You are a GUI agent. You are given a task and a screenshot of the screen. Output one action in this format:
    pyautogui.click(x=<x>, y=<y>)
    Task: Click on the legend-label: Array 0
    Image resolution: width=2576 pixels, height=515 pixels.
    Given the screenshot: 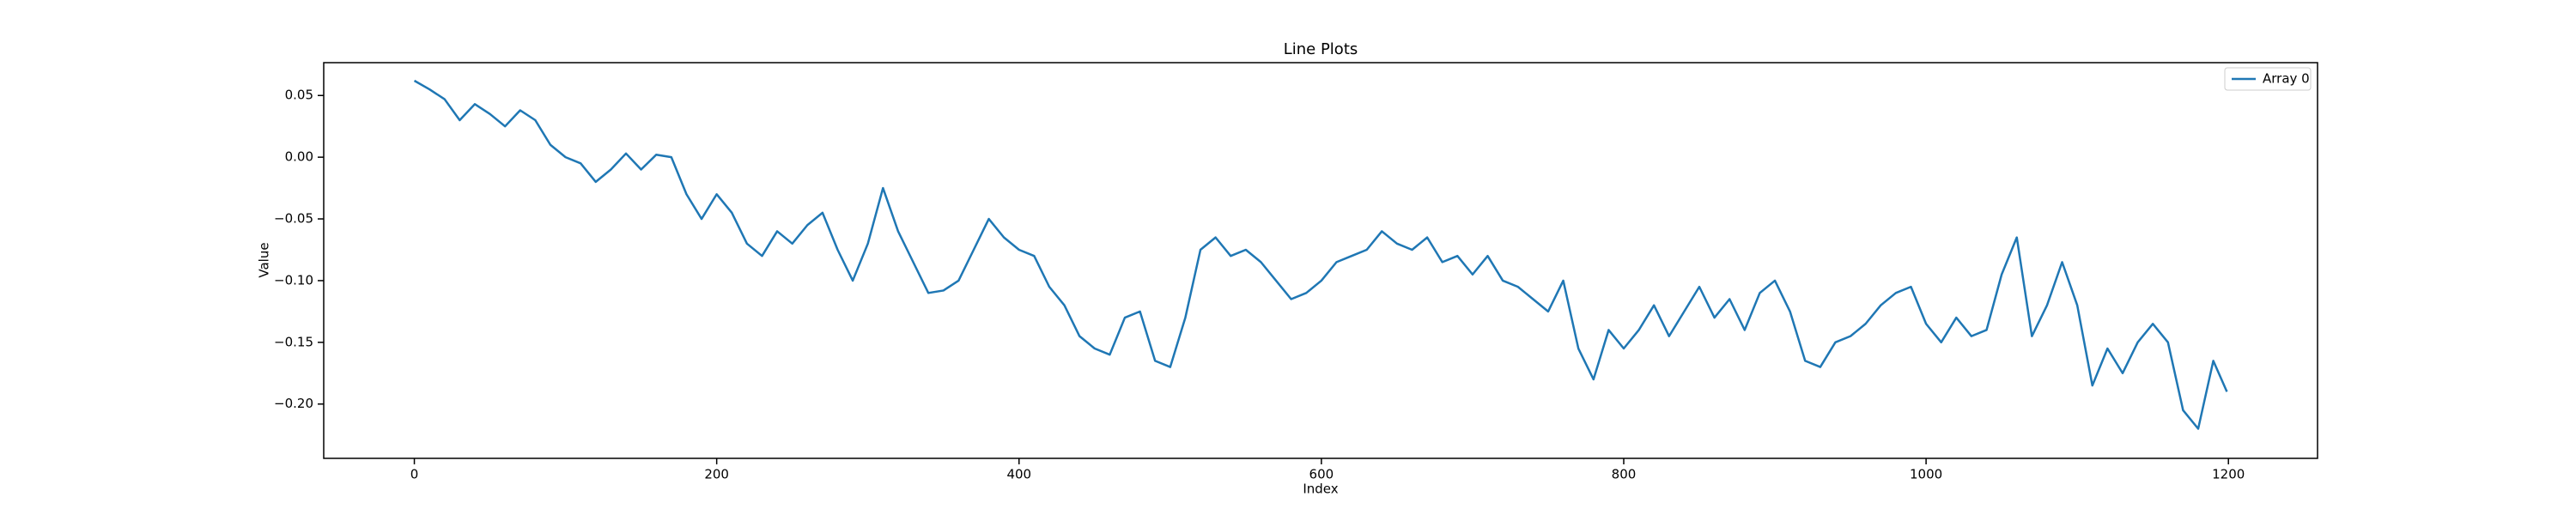 What is the action you would take?
    pyautogui.click(x=2287, y=79)
    